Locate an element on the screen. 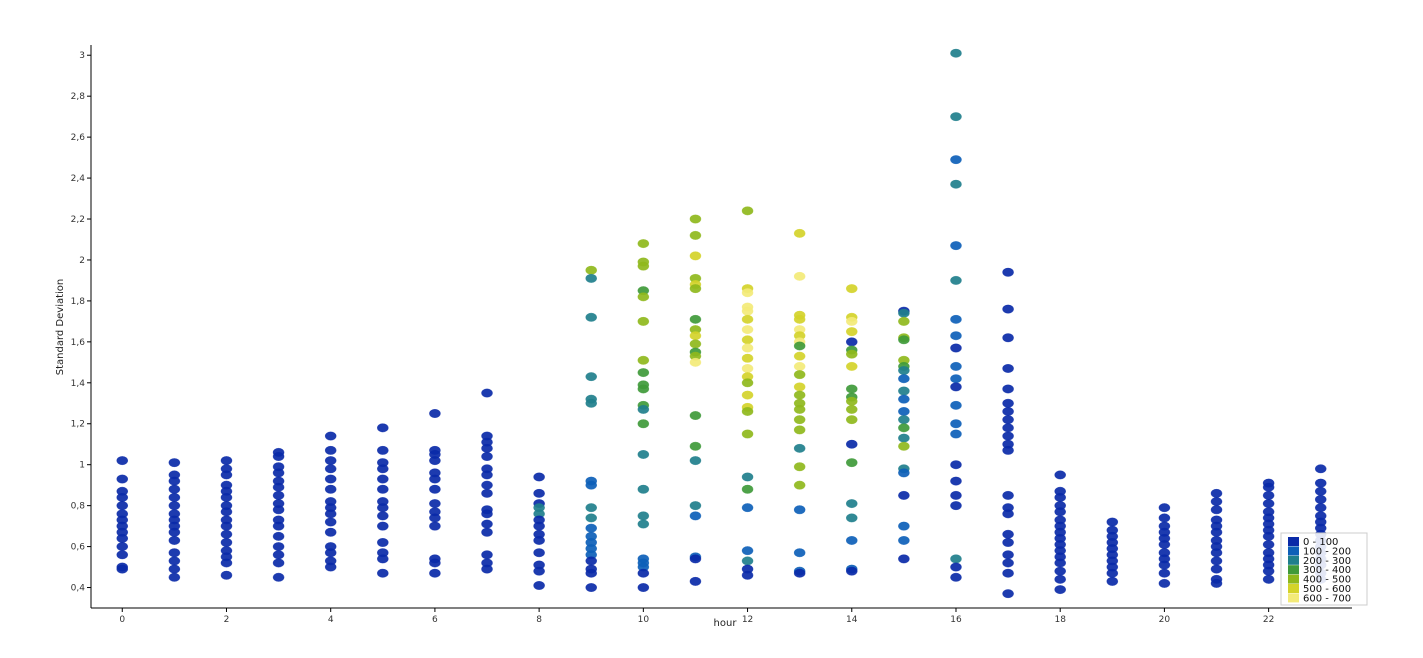 Image resolution: width=1423 pixels, height=658 pixels. y-tick-label: 0,8 is located at coordinates (78, 507).